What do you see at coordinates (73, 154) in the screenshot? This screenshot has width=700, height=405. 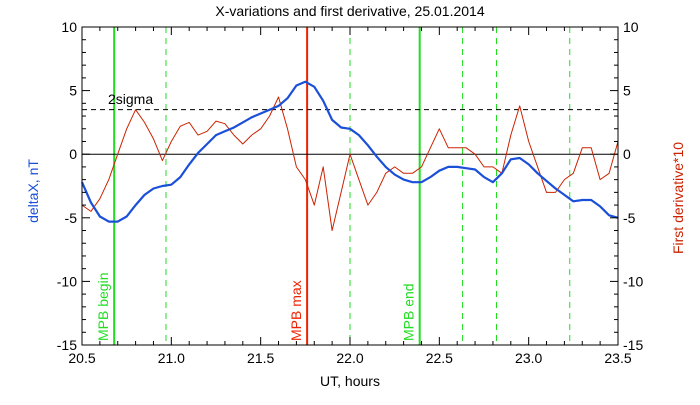 I see `y-tick-label-left: 0` at bounding box center [73, 154].